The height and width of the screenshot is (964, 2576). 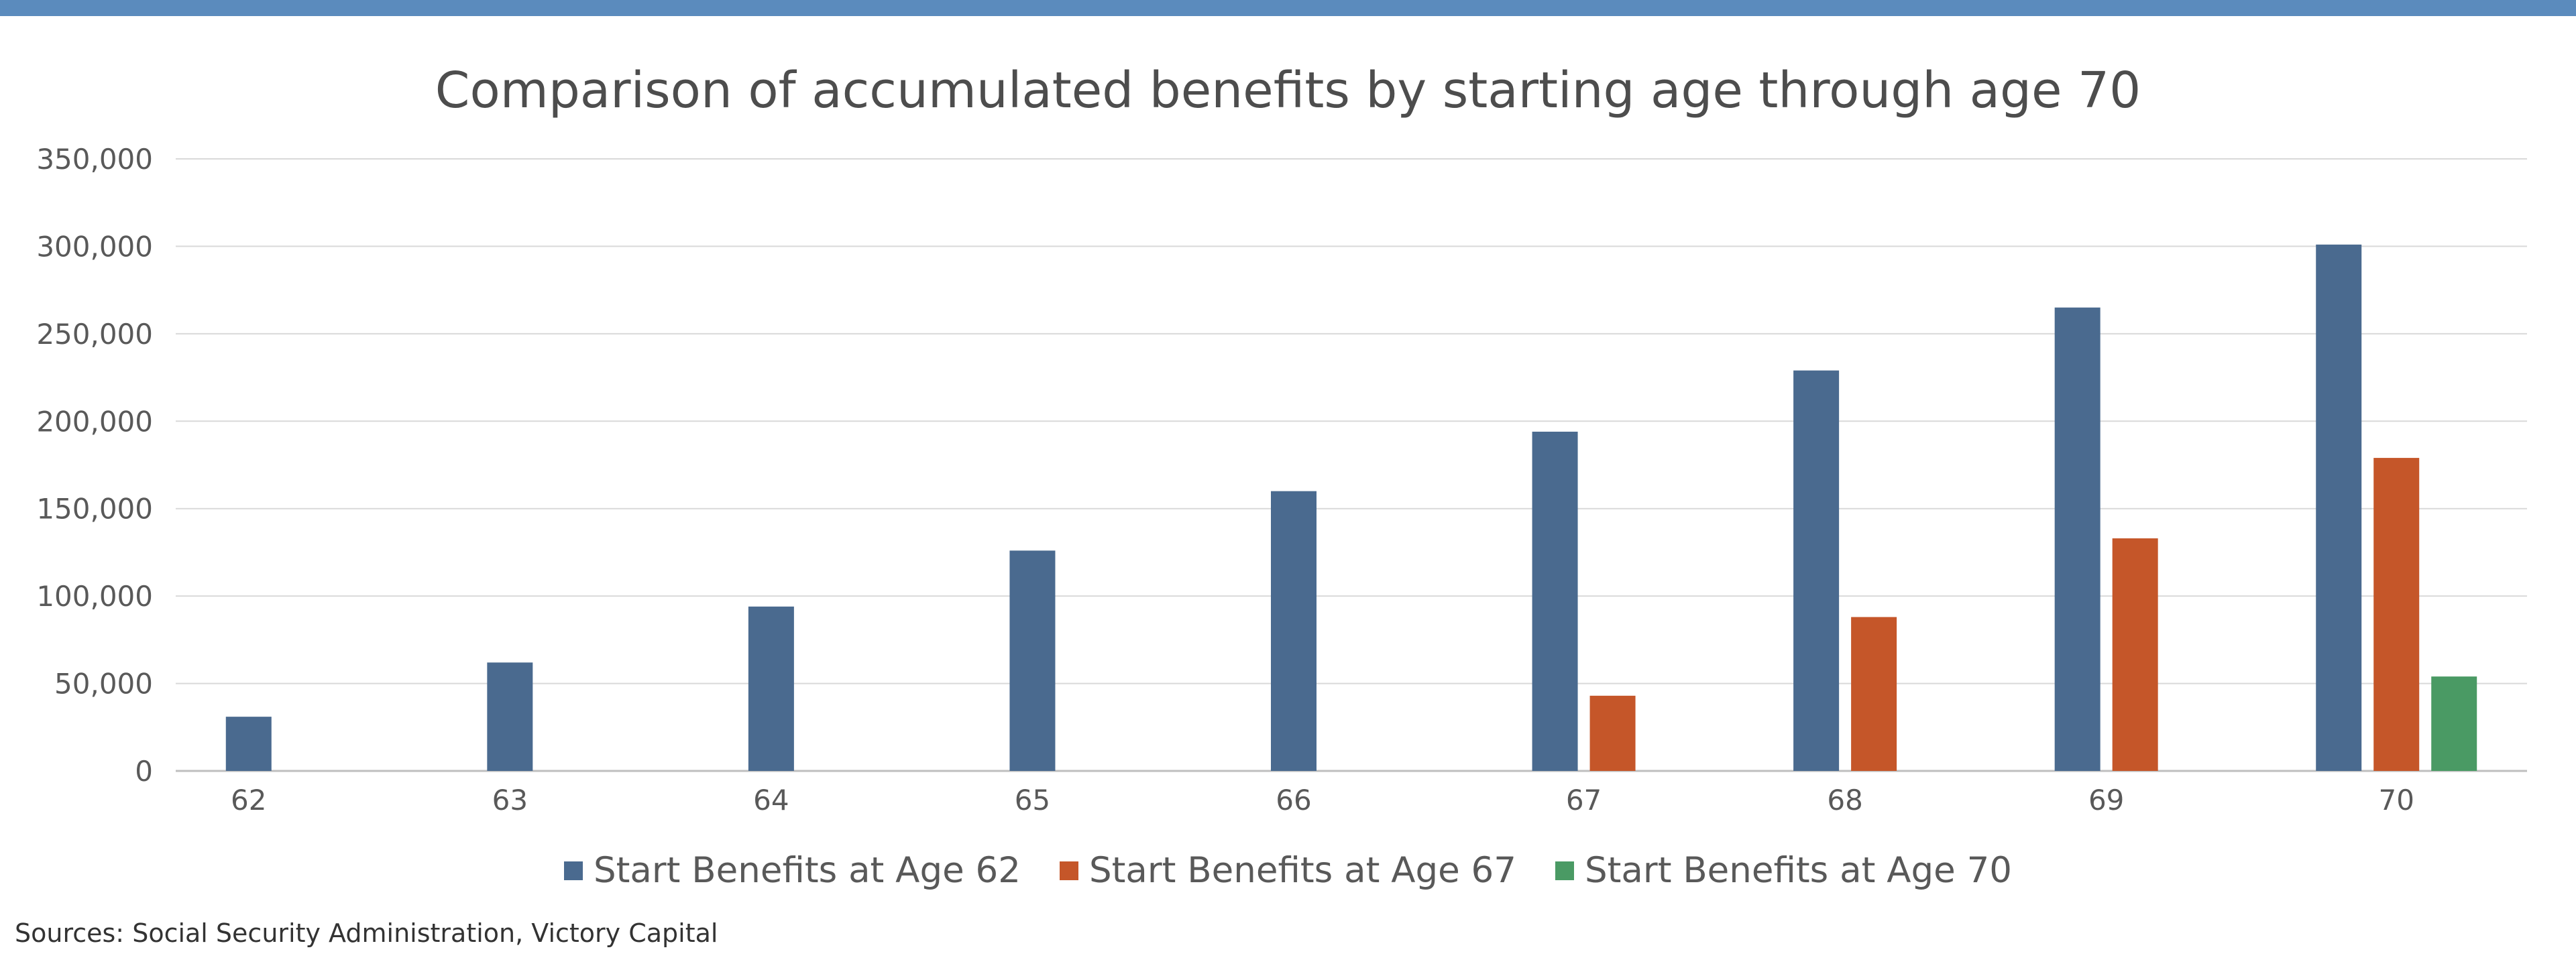 I want to click on x-tick-label: 66, so click(x=1293, y=800).